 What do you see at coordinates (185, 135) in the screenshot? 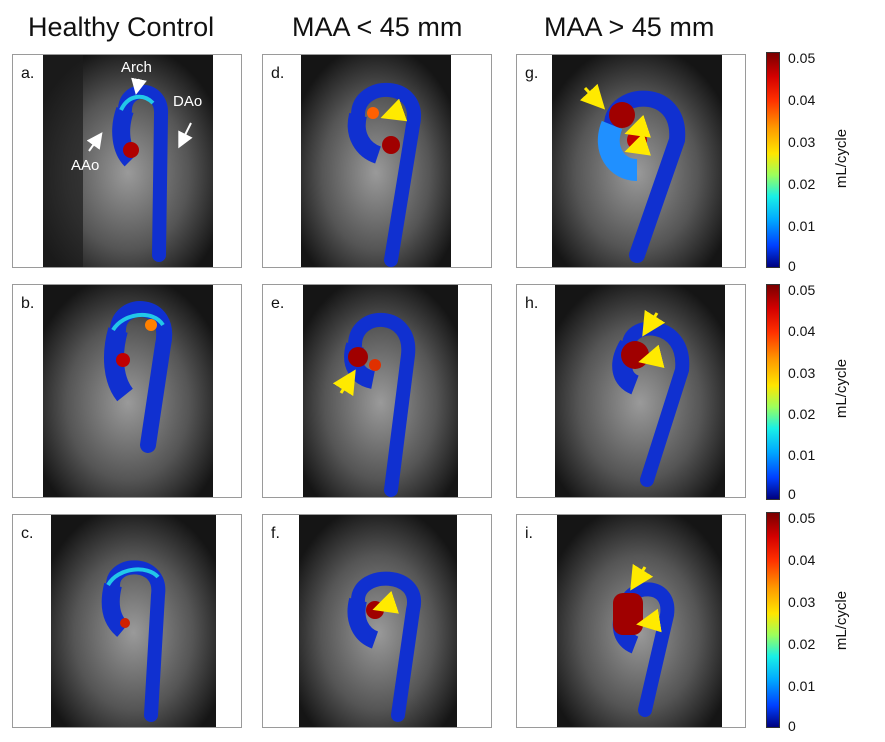
I see `dao-arrow-icon` at bounding box center [185, 135].